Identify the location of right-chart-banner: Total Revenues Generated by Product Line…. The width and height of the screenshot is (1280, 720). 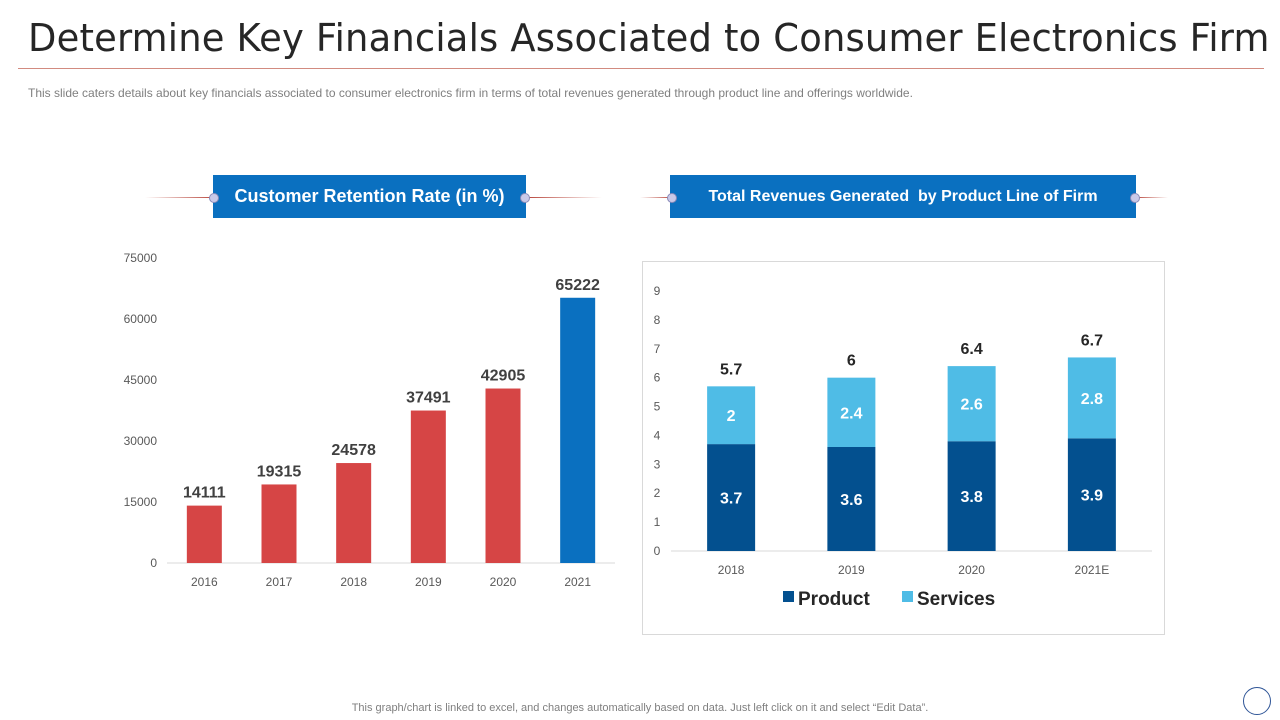
(905, 197).